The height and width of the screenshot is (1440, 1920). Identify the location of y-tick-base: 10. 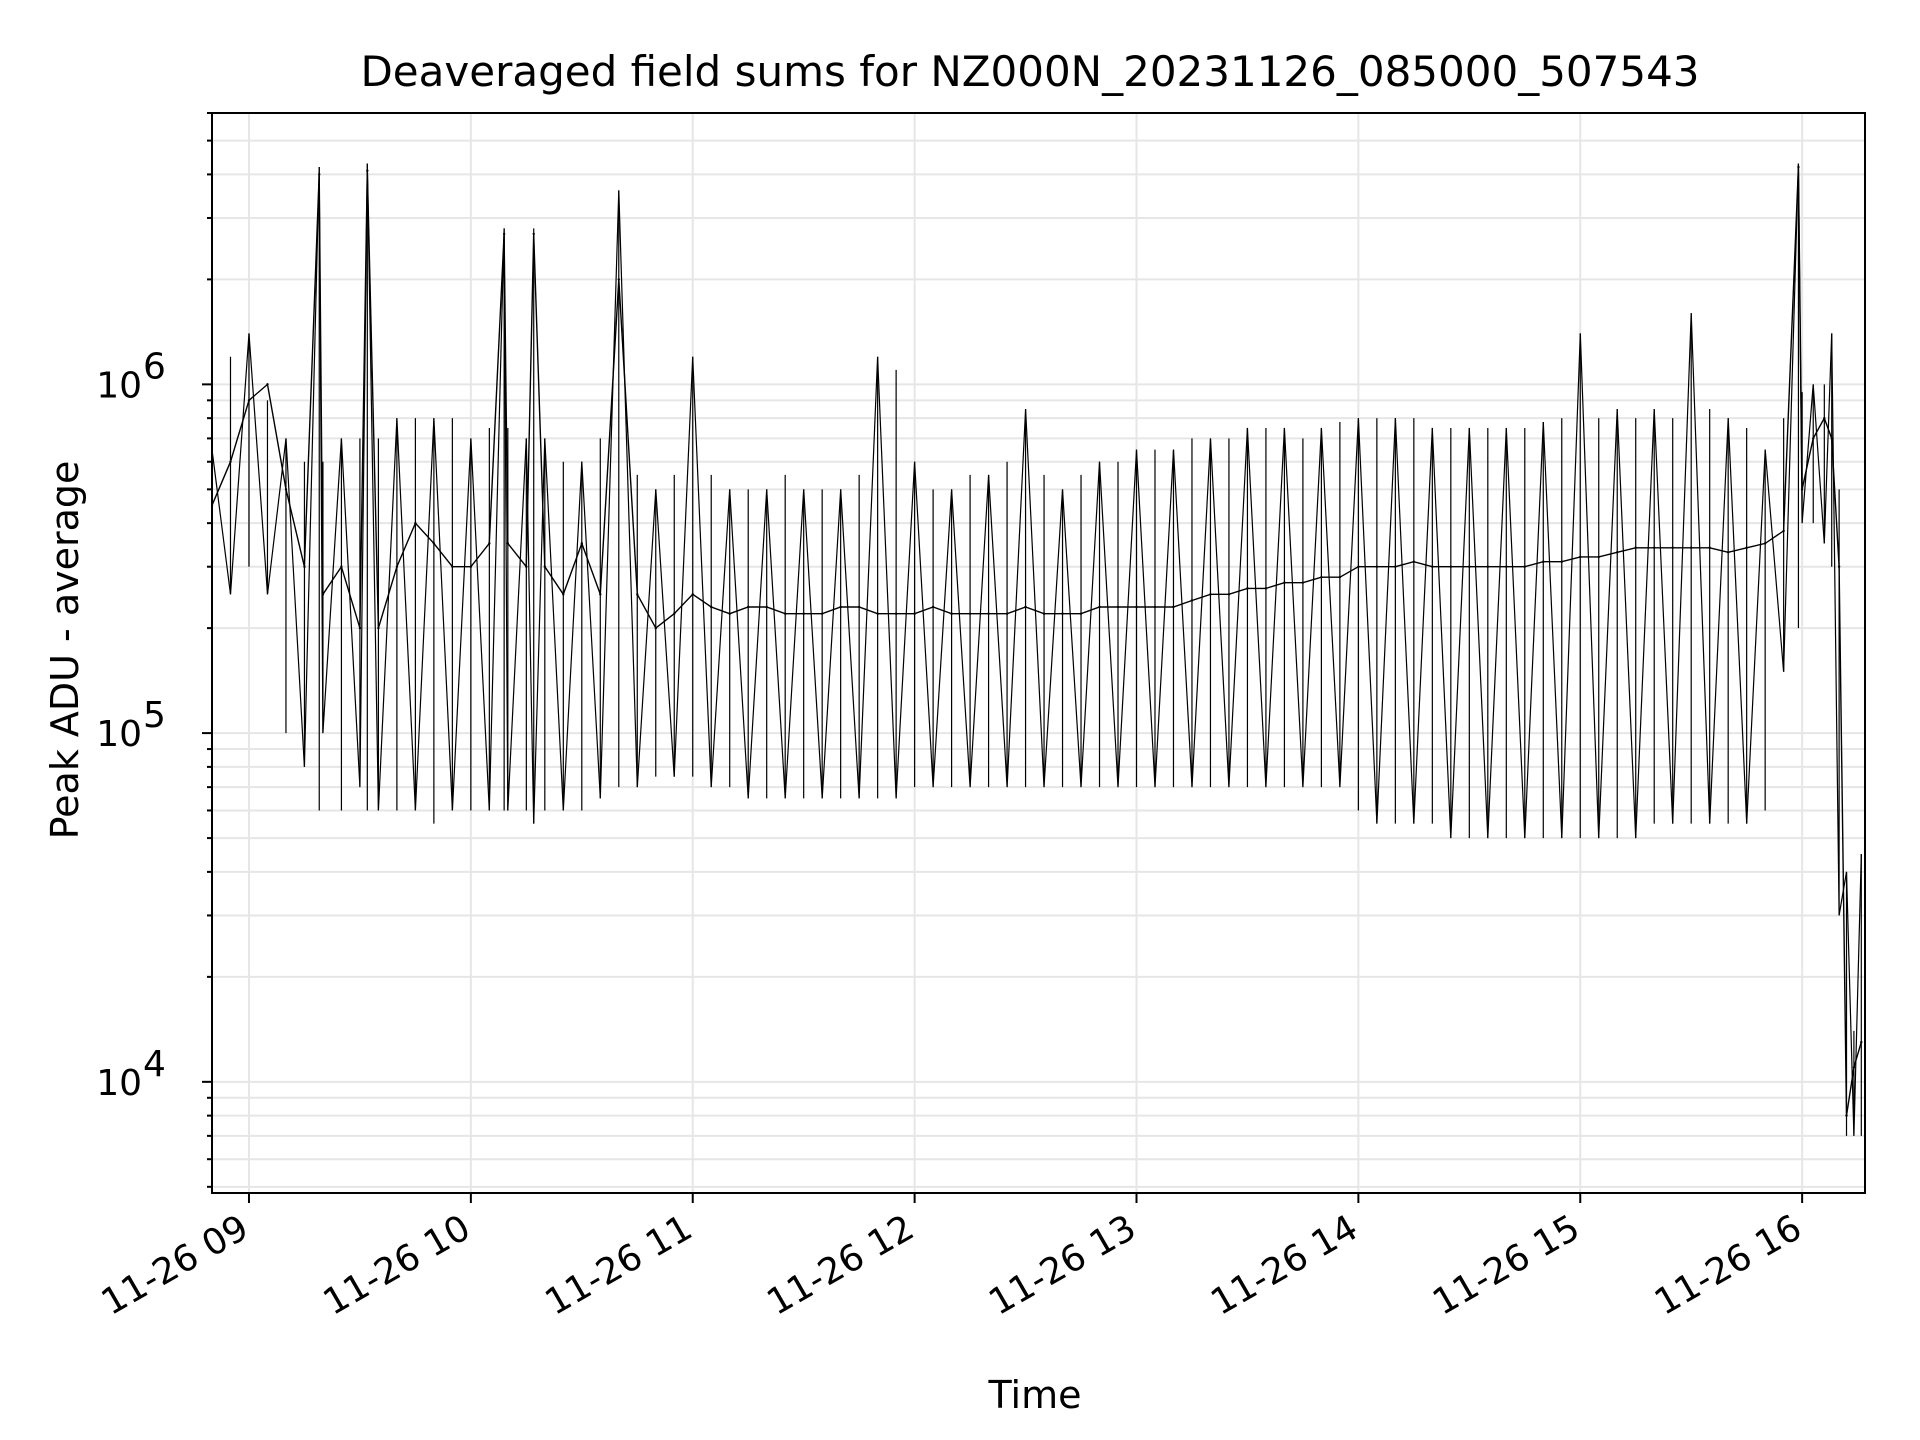
(119, 385).